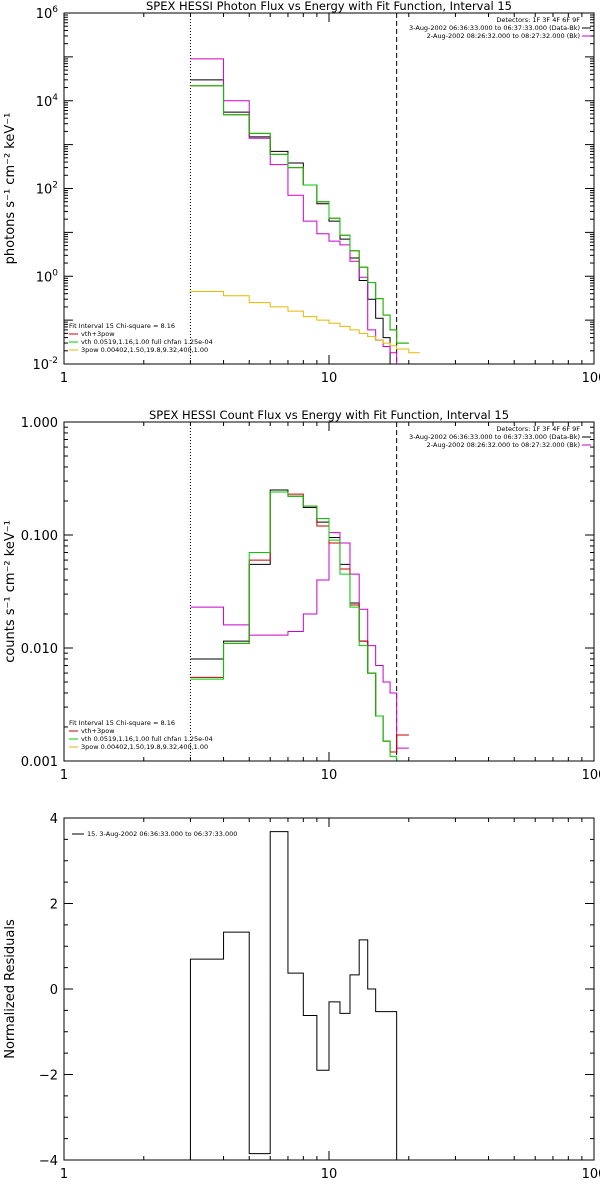 The width and height of the screenshot is (600, 1200). What do you see at coordinates (54, 819) in the screenshot?
I see `y-tick-label: 4` at bounding box center [54, 819].